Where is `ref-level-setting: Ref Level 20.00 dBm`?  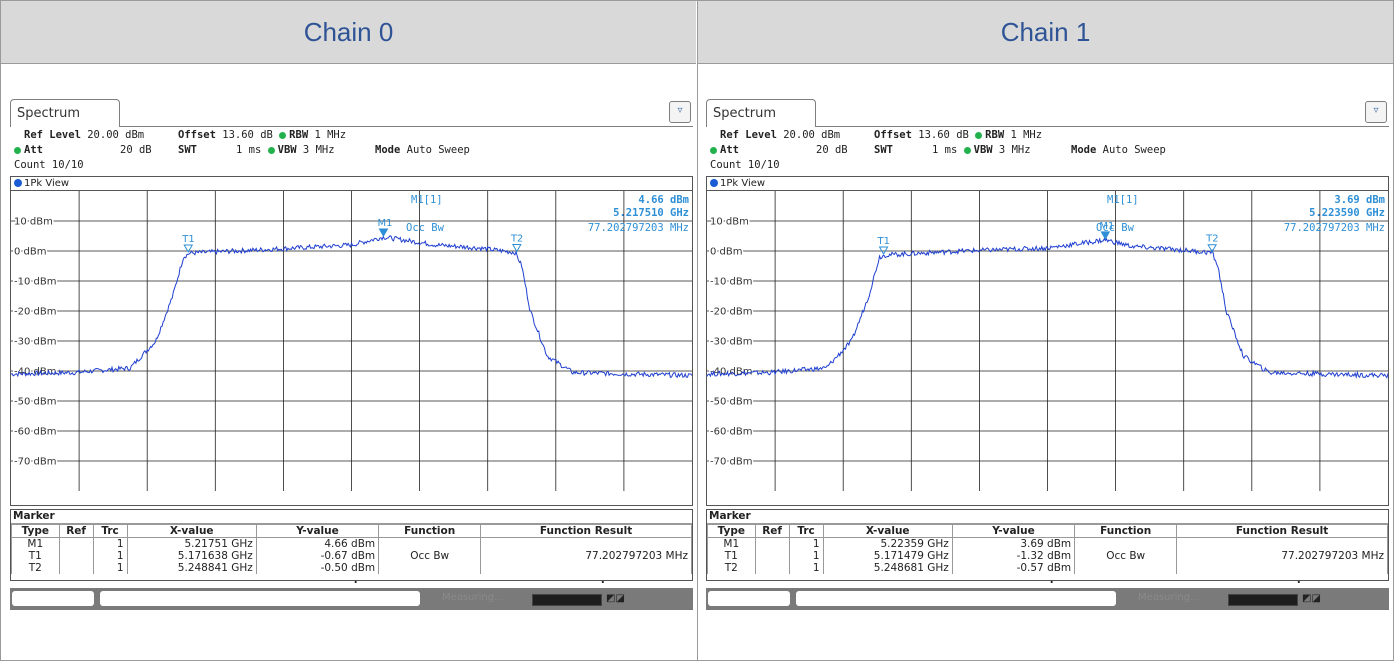 ref-level-setting: Ref Level 20.00 dBm is located at coordinates (84, 135).